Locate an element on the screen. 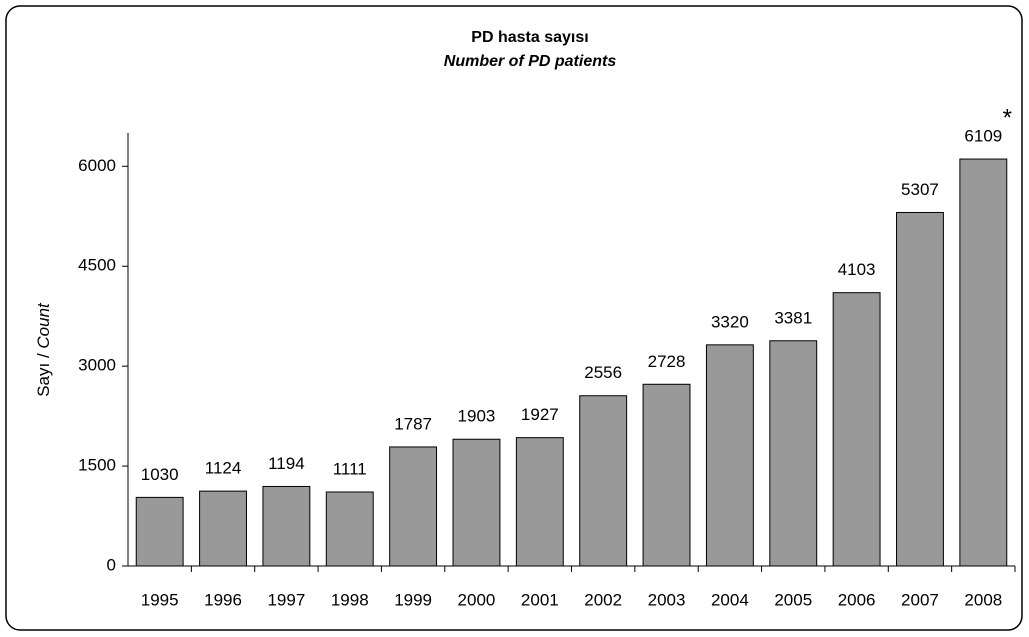 Image resolution: width=1029 pixels, height=637 pixels. y-tick-label: 0 is located at coordinates (111, 564).